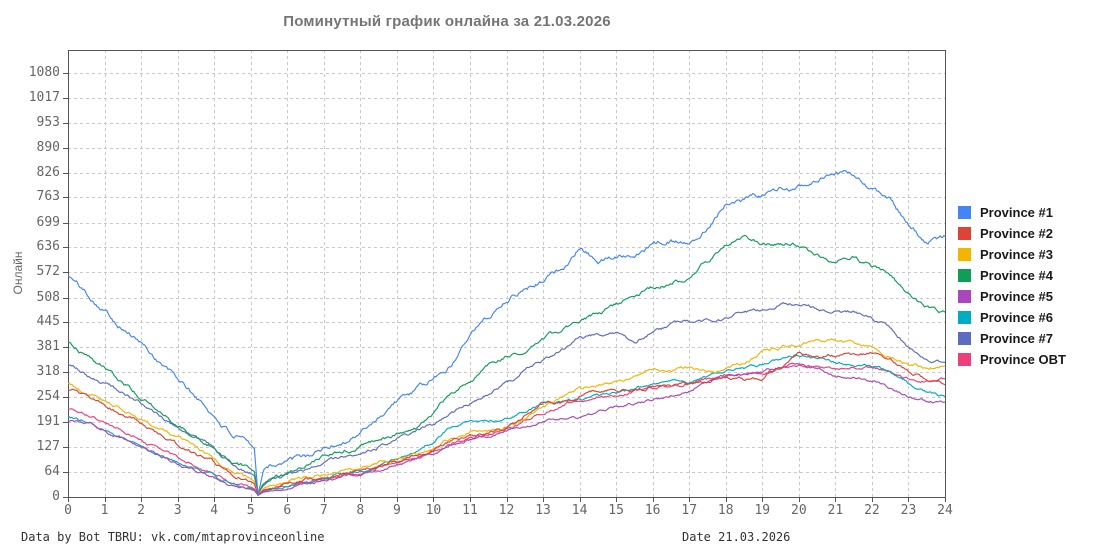 This screenshot has width=1095, height=550. I want to click on x-tick-label: 17, so click(689, 510).